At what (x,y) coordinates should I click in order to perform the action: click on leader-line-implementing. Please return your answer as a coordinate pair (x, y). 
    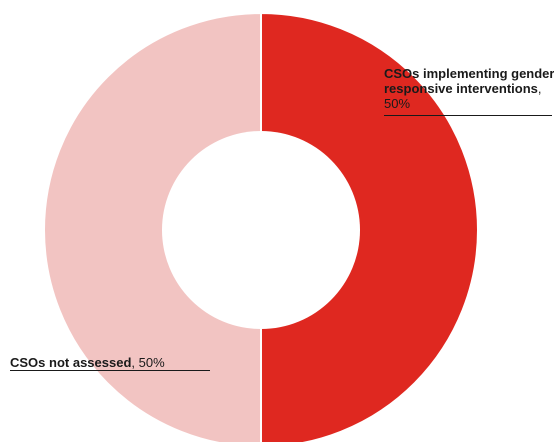
    Looking at the image, I should click on (468, 115).